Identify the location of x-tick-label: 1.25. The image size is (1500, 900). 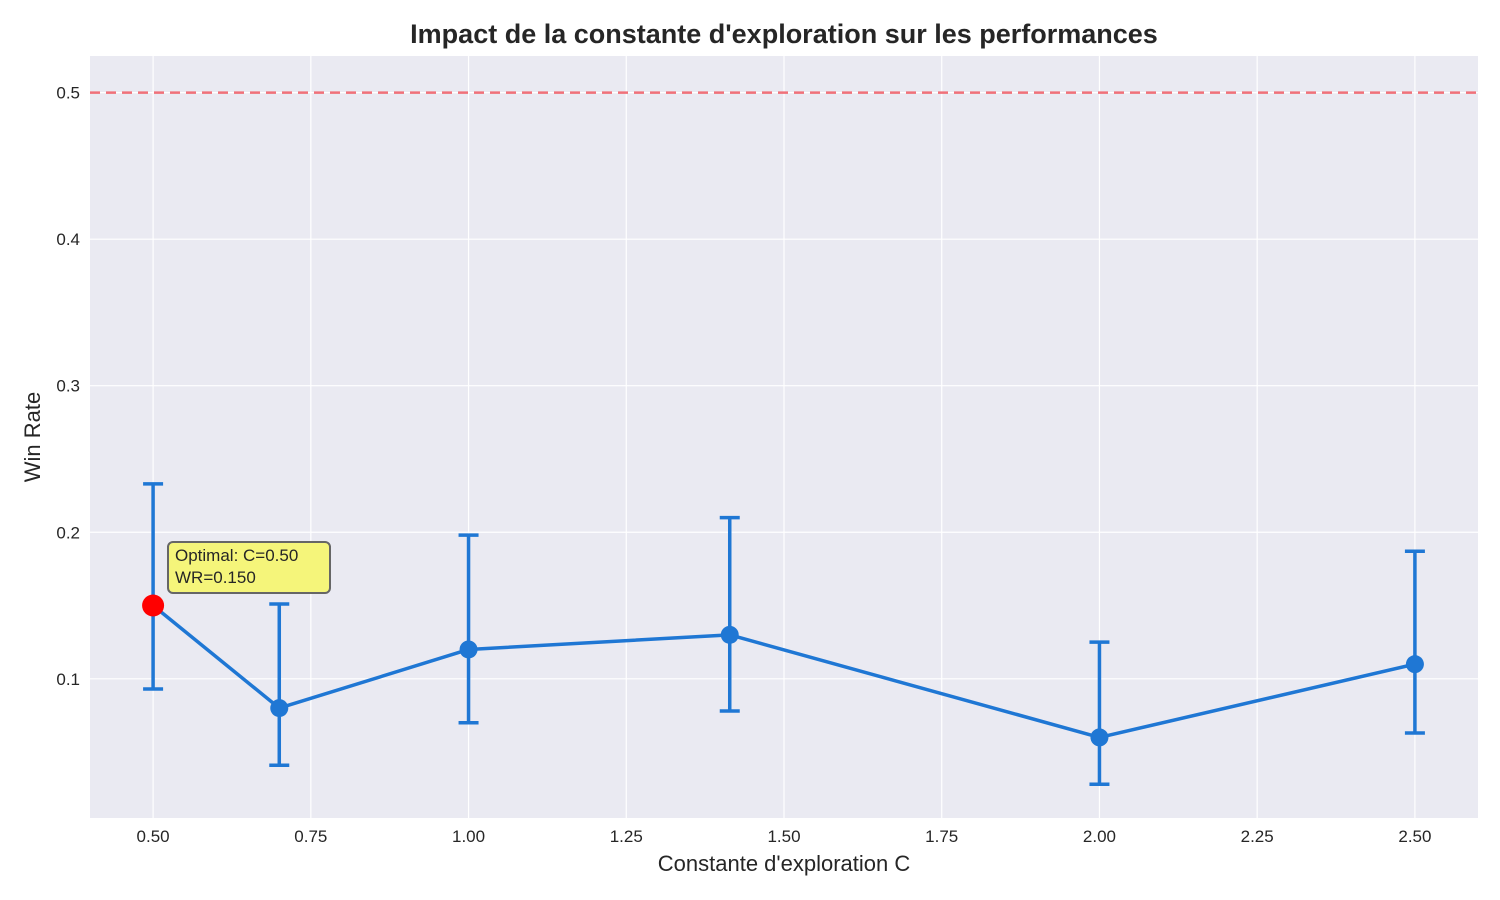
(626, 836).